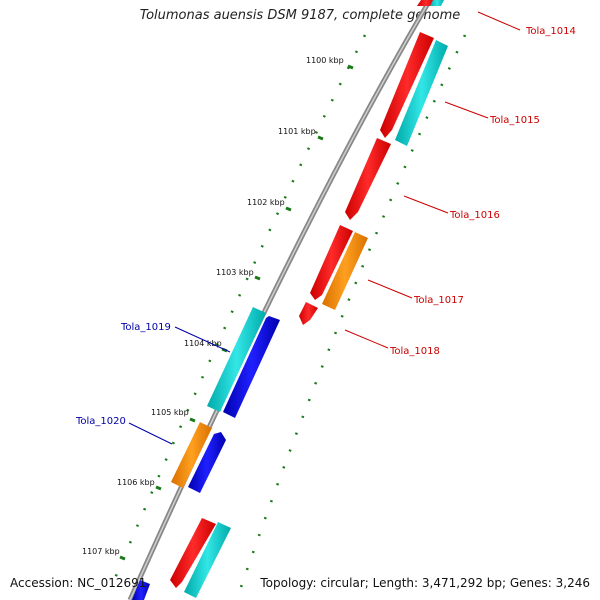 This screenshot has width=600, height=600. What do you see at coordinates (100, 421) in the screenshot?
I see `gene-label-tola-1020: Tola_1020` at bounding box center [100, 421].